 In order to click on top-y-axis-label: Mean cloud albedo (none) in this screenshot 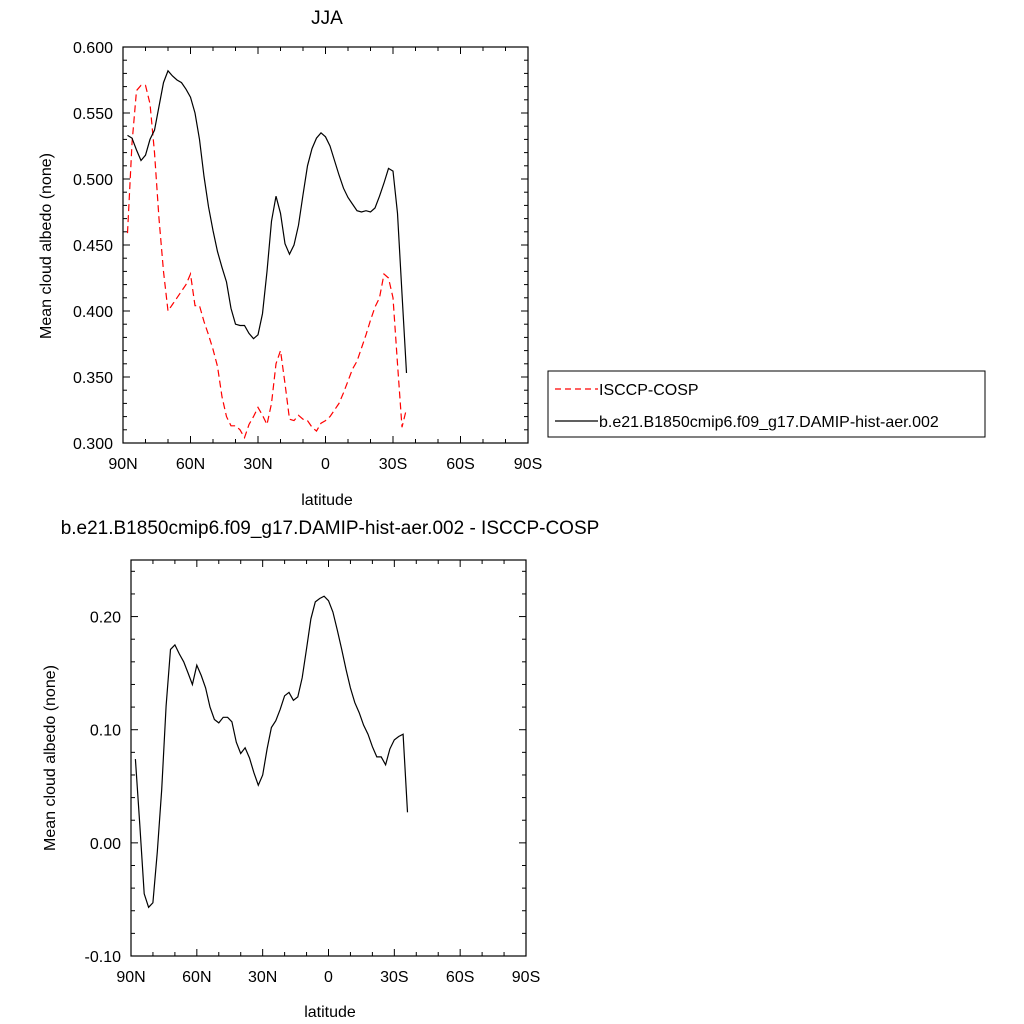, I will do `click(46, 246)`.